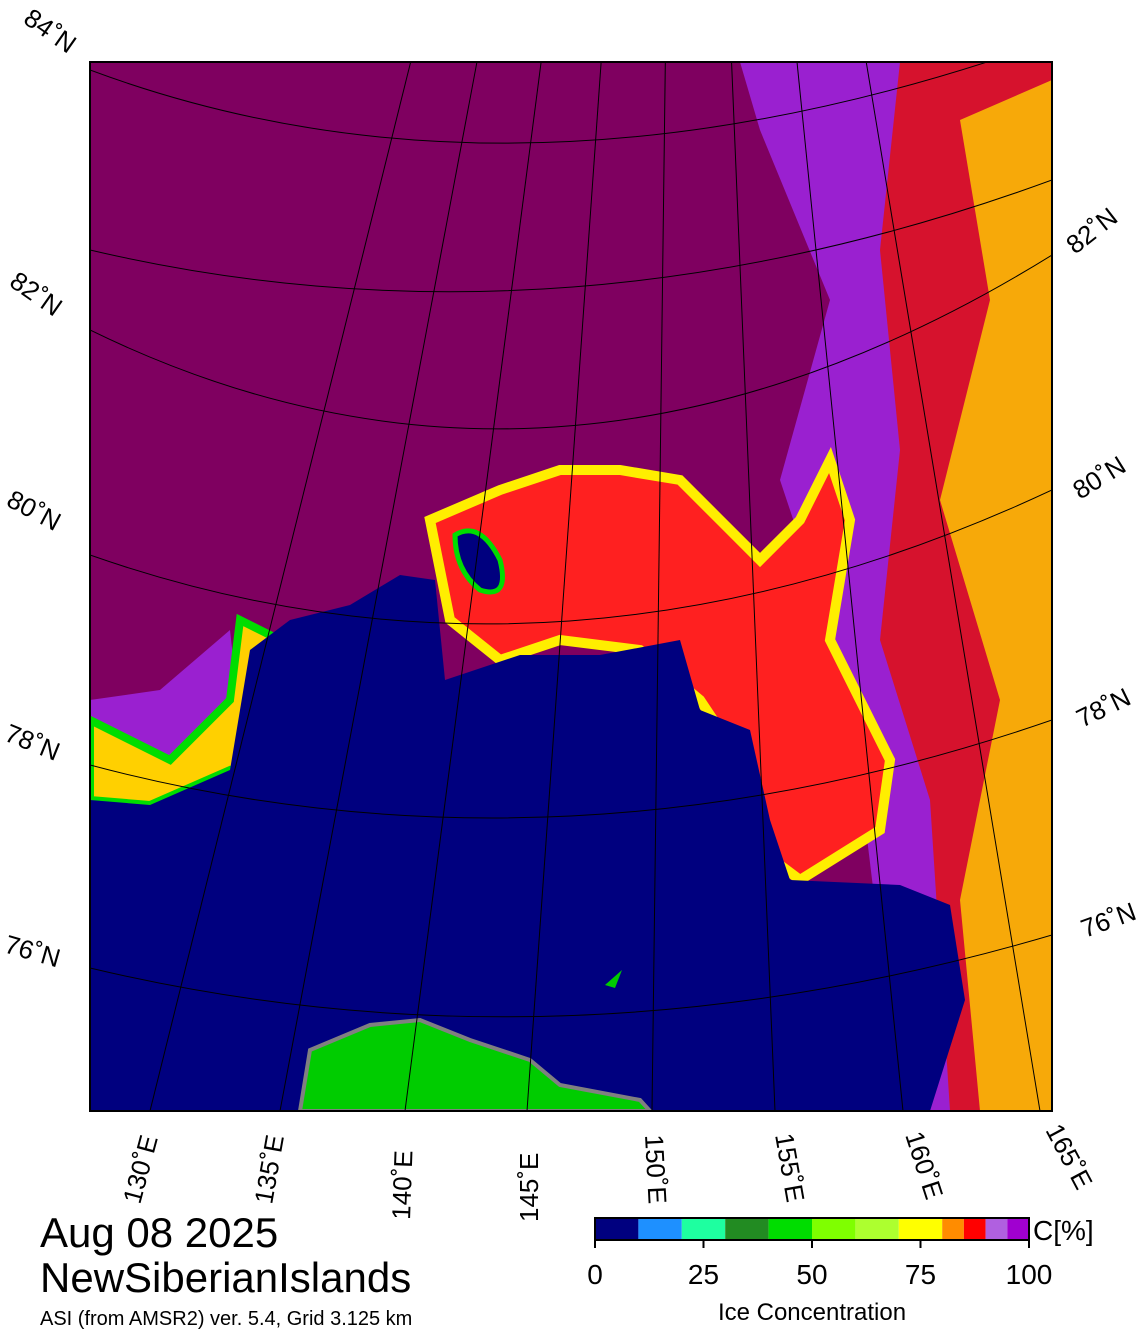 Image resolution: width=1143 pixels, height=1338 pixels. What do you see at coordinates (656, 1169) in the screenshot?
I see `lon-label: 150˚E` at bounding box center [656, 1169].